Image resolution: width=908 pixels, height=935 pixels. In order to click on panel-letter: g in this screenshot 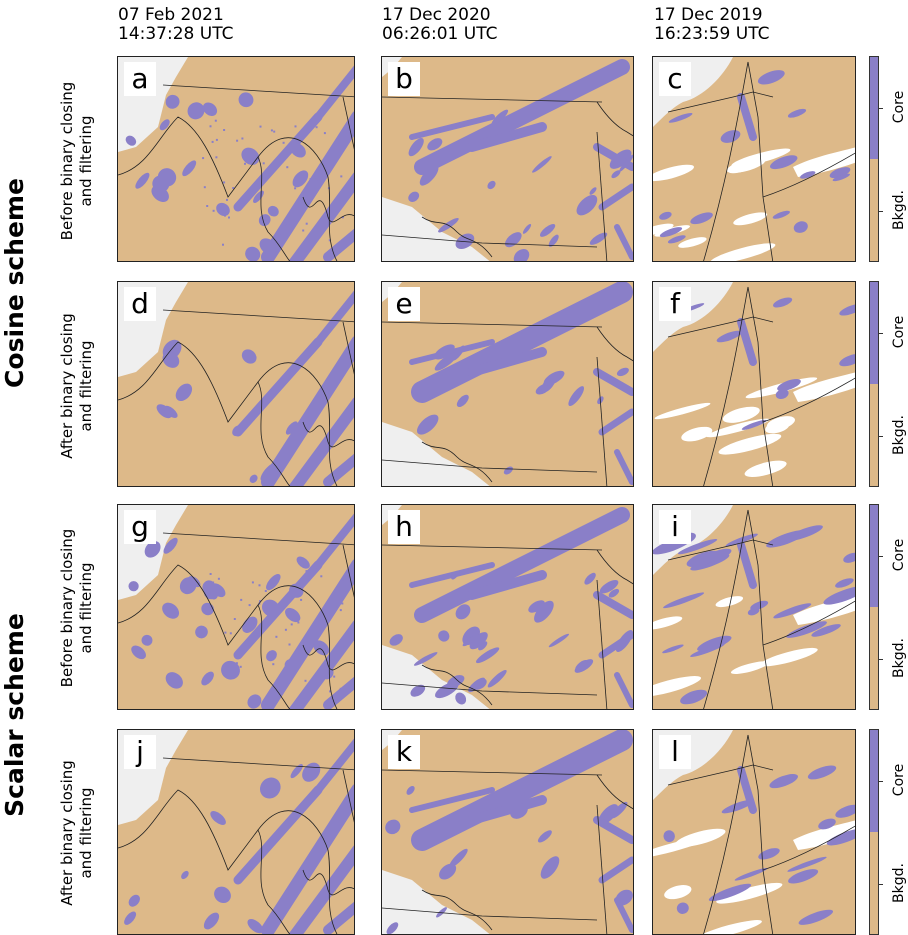, I will do `click(140, 527)`.